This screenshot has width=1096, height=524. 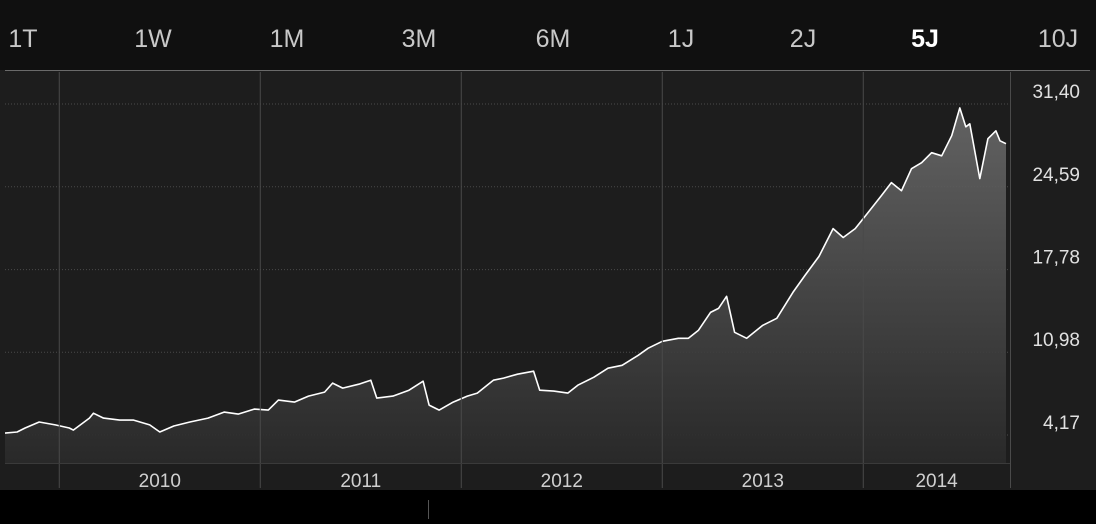 I want to click on range-tab: 1J, so click(x=681, y=39).